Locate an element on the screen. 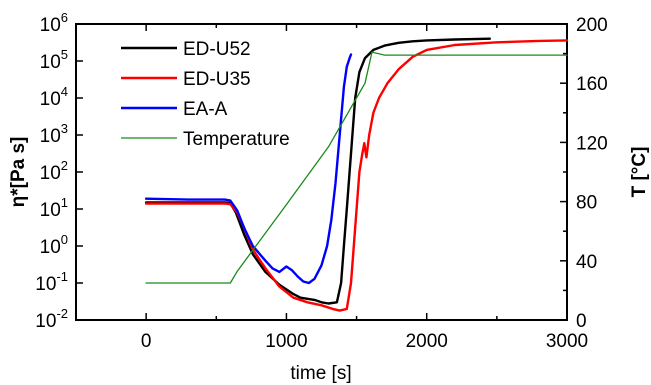 The width and height of the screenshot is (651, 385). y-left-axis-title: η*[Pa s] is located at coordinates (18, 172).